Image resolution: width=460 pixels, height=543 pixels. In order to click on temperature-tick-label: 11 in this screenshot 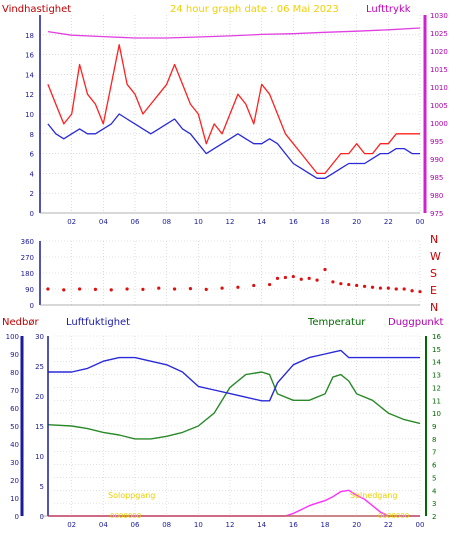, I will do `click(436, 401)`.